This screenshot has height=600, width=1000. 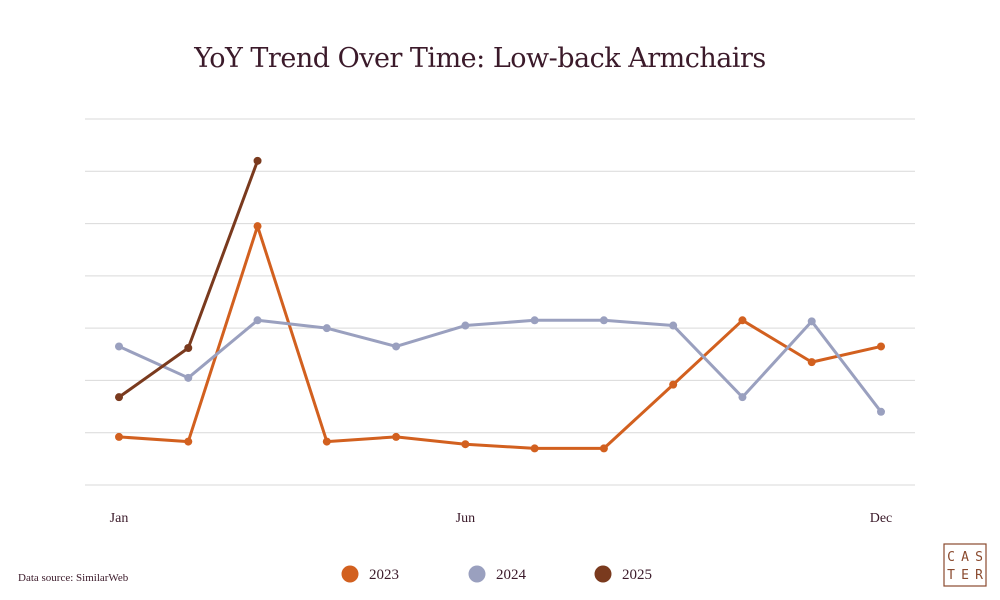 I want to click on series-2025, so click(x=188, y=279).